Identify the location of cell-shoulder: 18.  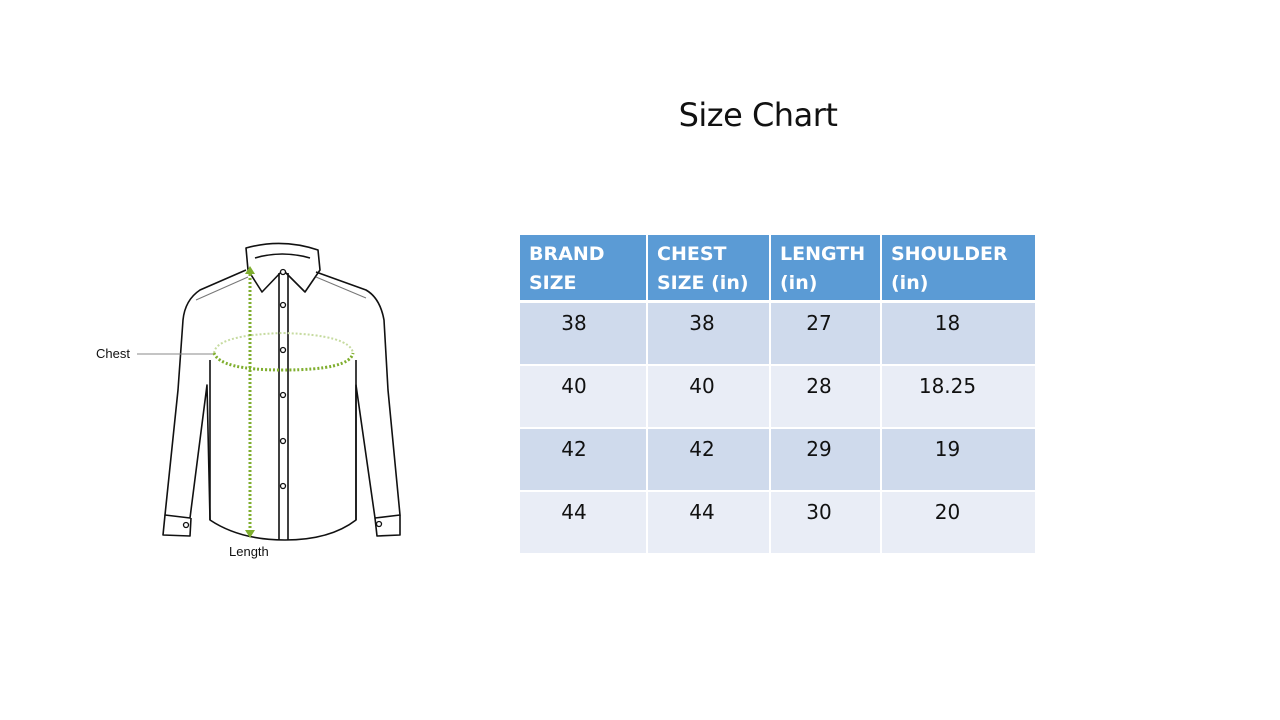
(958, 333).